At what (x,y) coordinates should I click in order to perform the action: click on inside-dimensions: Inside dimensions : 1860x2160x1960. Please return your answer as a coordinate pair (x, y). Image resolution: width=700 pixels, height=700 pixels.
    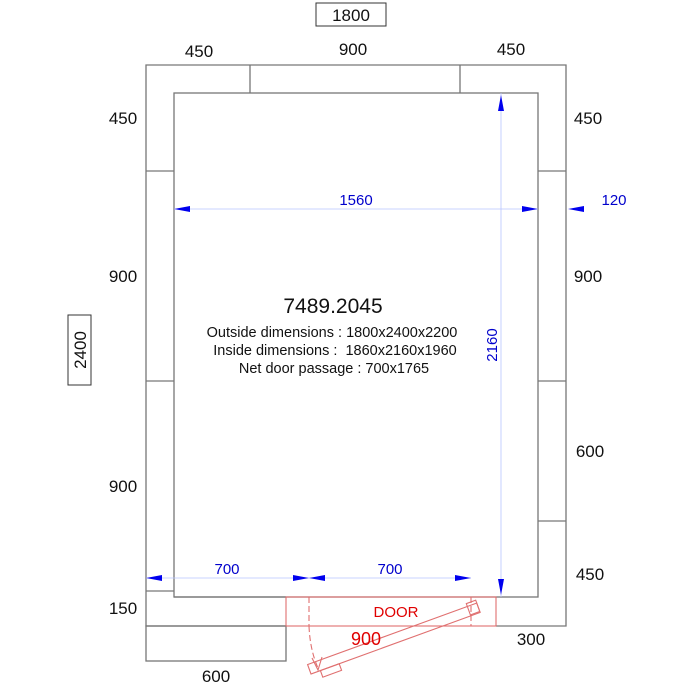
    Looking at the image, I should click on (334, 351).